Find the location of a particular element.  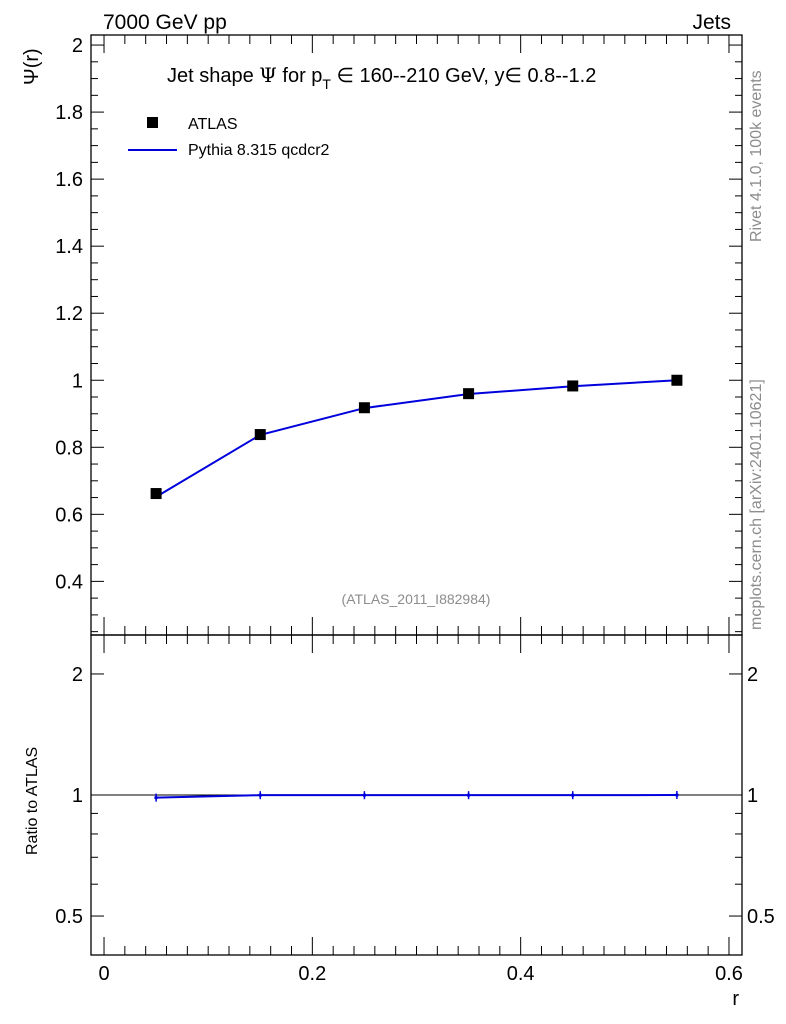

main-y-tick-label: 1.2 is located at coordinates (69, 314).